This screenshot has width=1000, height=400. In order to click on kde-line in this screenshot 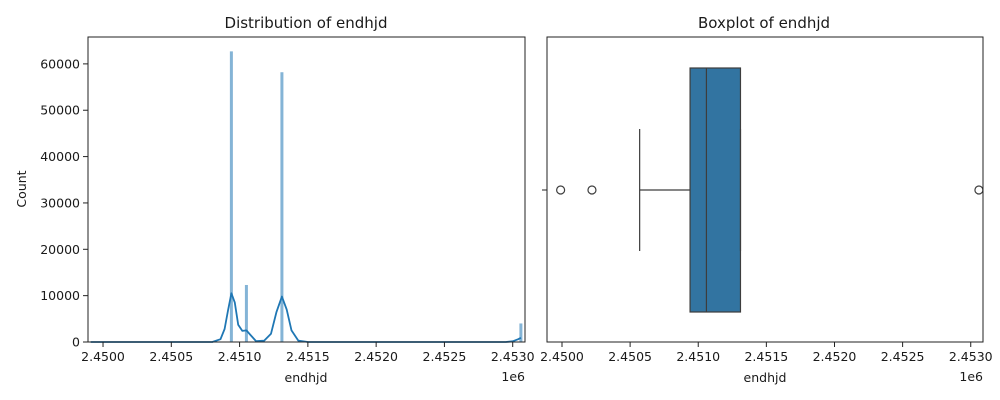, I will do `click(306, 317)`.